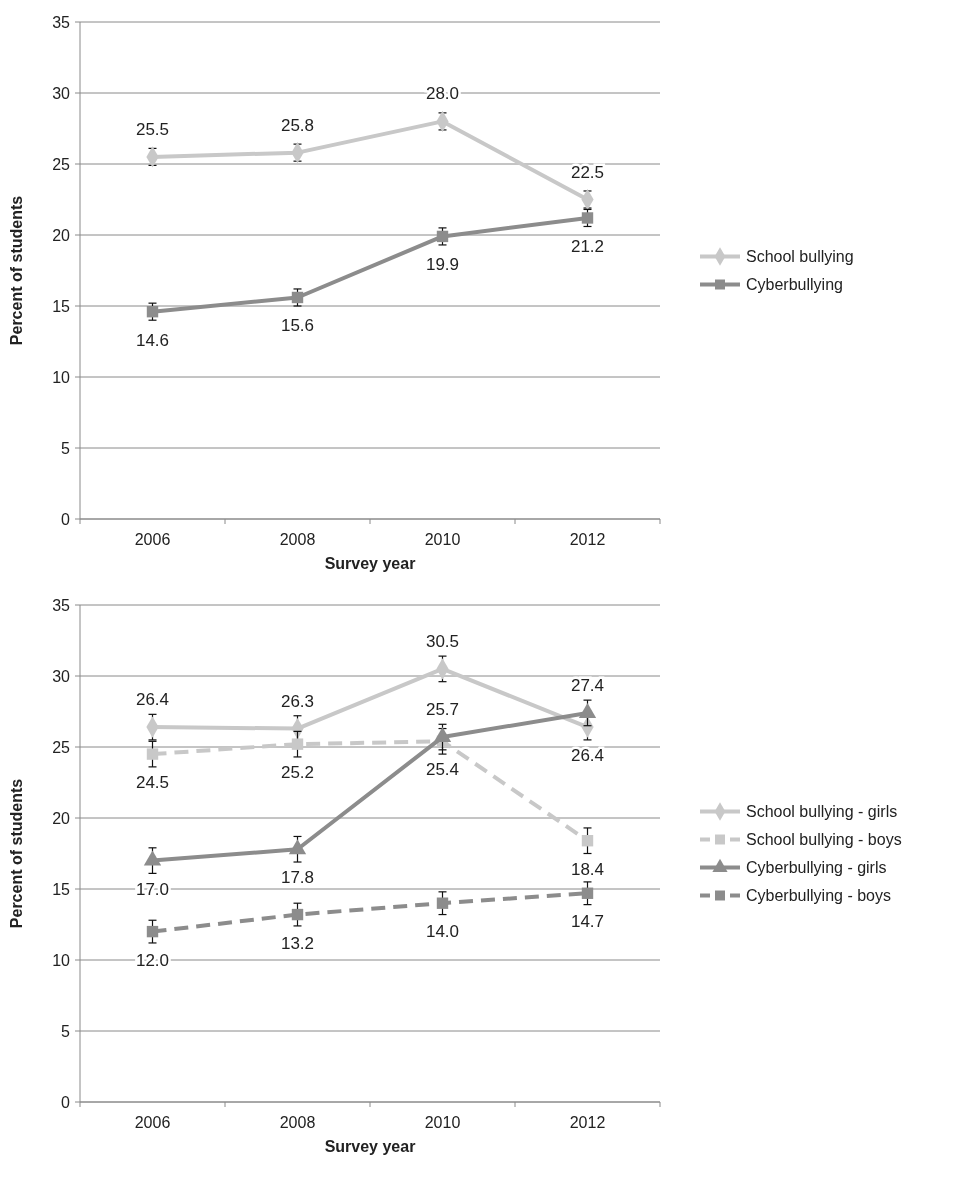 The width and height of the screenshot is (954, 1200). I want to click on data-label: 30.5, so click(442, 641).